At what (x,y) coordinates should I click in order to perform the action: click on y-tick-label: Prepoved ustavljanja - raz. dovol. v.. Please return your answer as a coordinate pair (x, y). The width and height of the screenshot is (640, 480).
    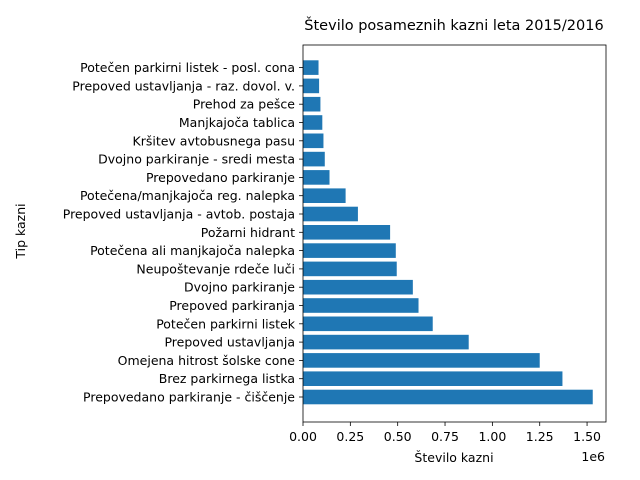
    Looking at the image, I should click on (183, 85).